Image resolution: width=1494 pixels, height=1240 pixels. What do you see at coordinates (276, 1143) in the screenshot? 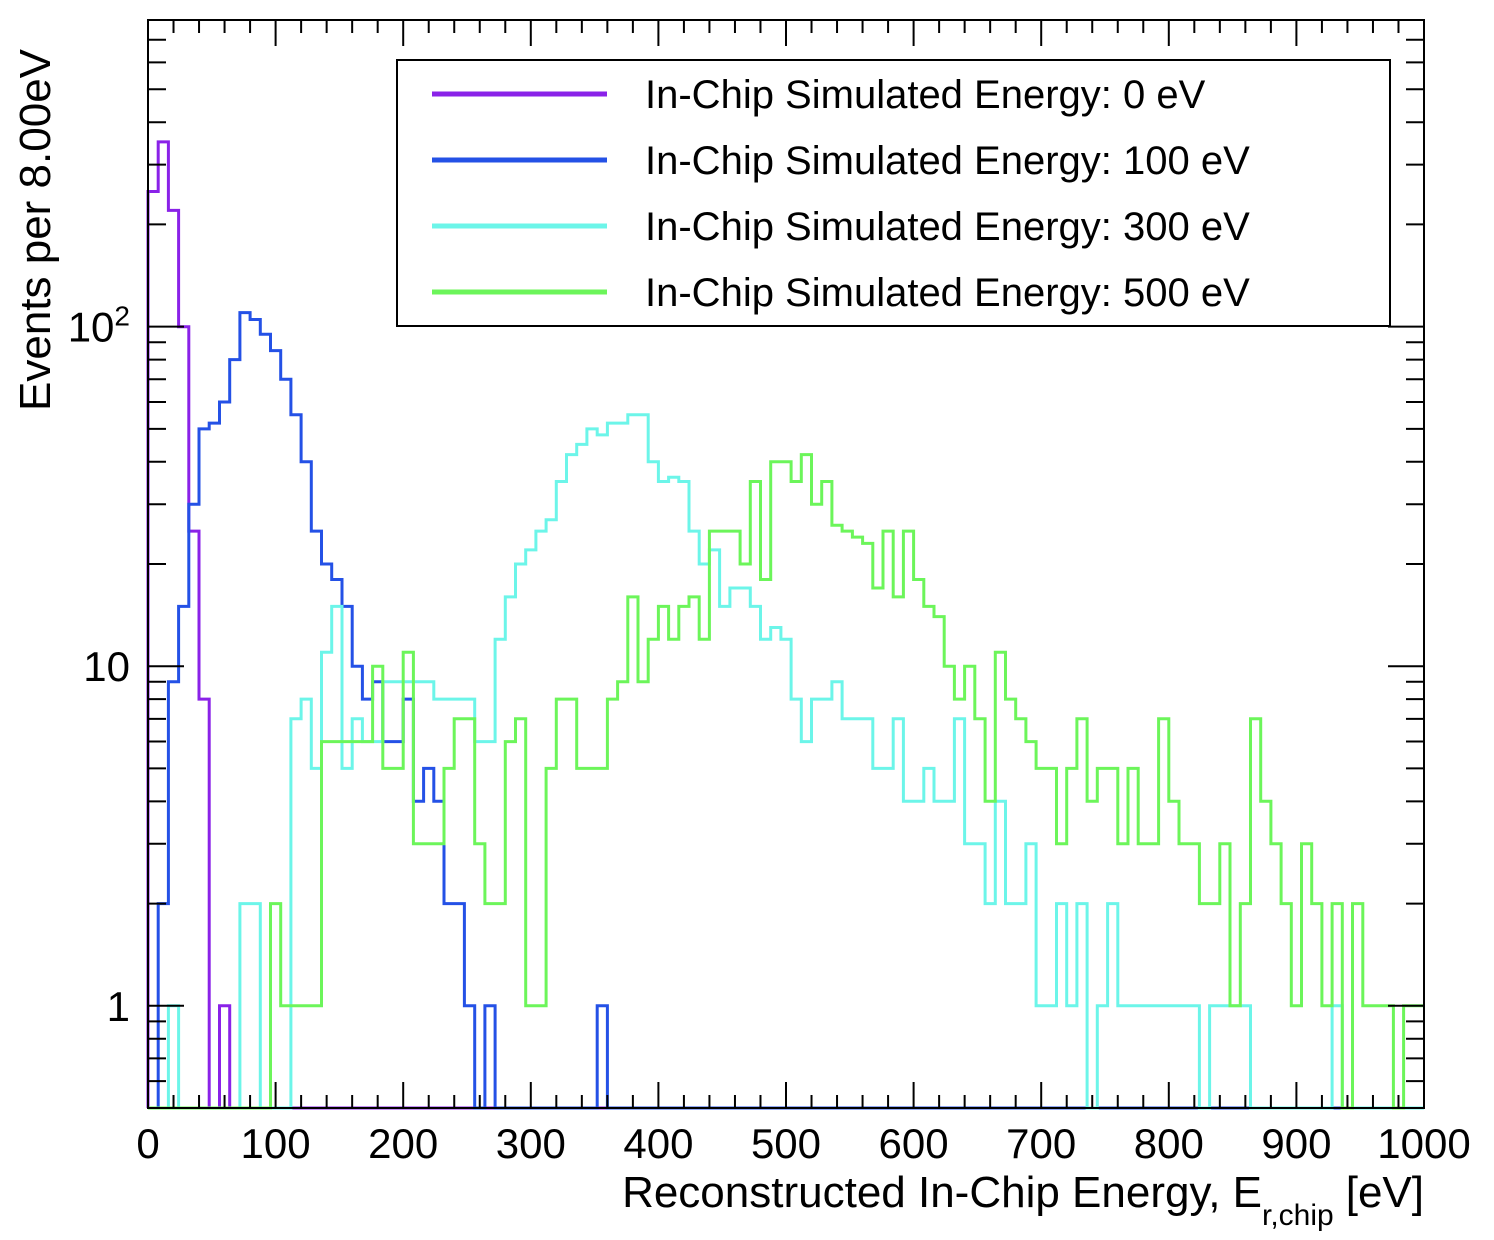
I see `x-tick-label: 100` at bounding box center [276, 1143].